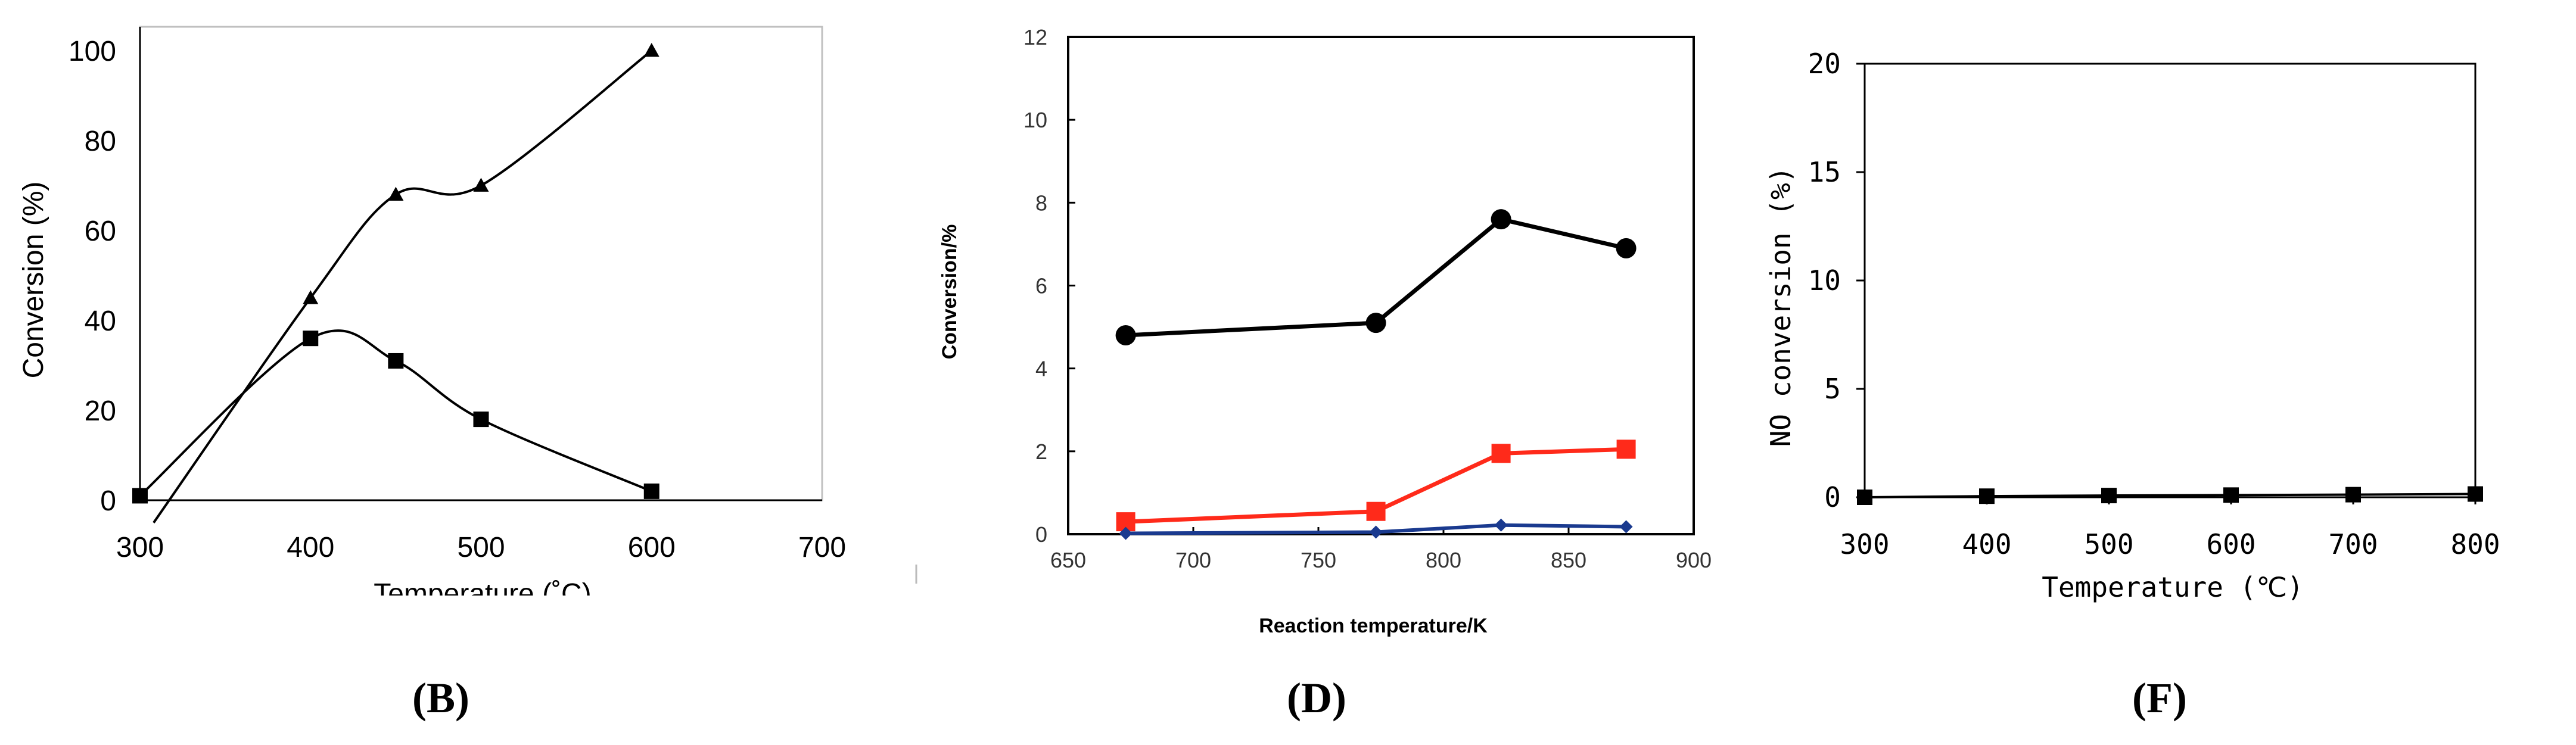  What do you see at coordinates (92, 51) in the screenshot?
I see `chart-b-y-tick-label: 100` at bounding box center [92, 51].